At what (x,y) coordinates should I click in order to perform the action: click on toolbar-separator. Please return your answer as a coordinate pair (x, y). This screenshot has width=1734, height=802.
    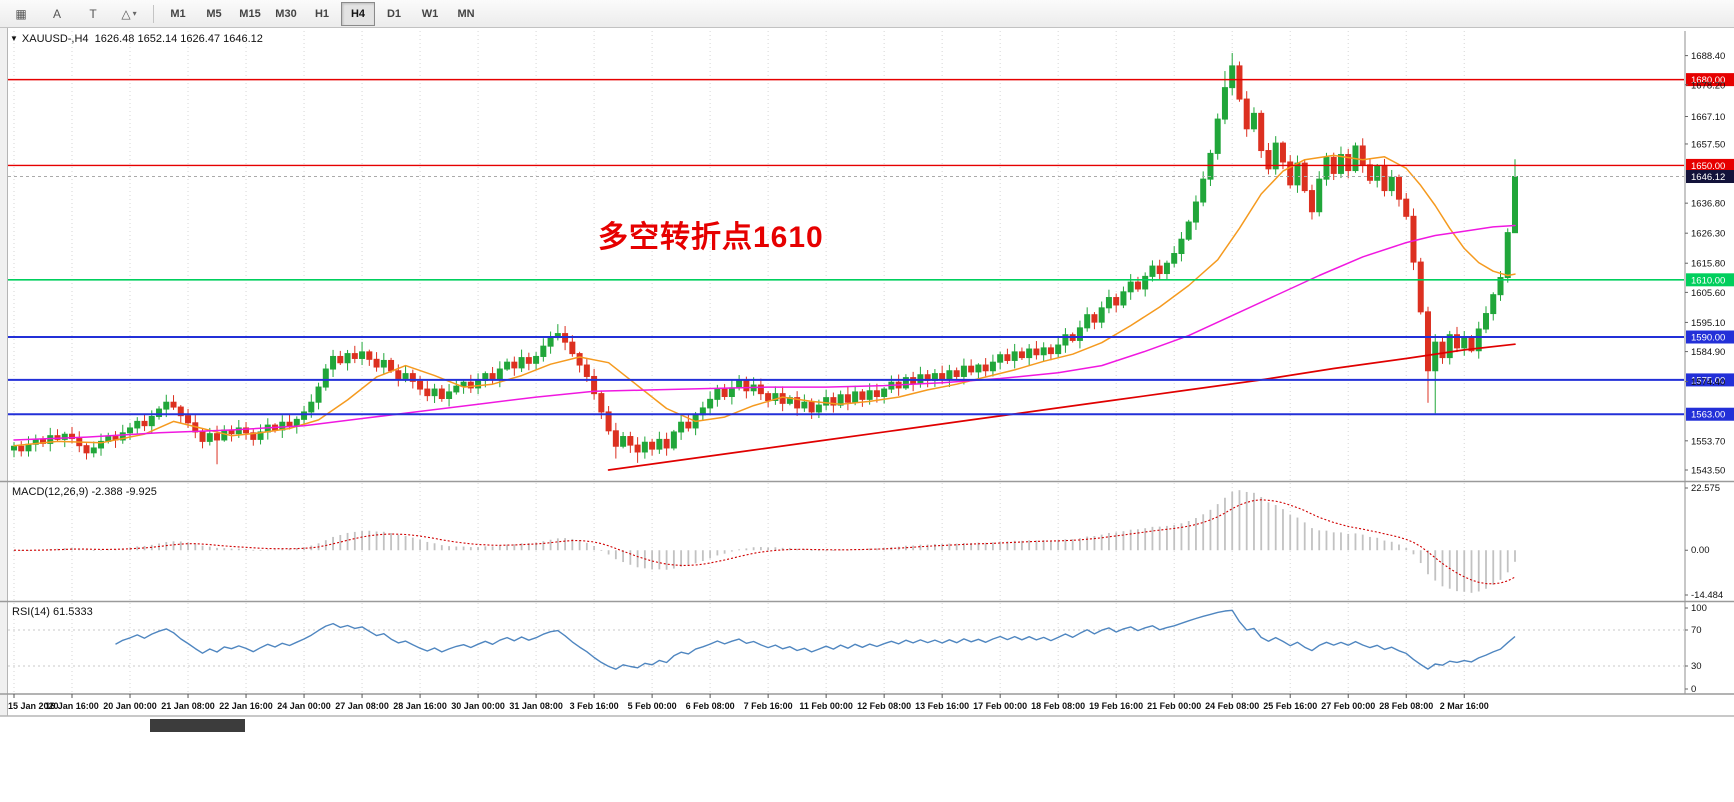
    Looking at the image, I should click on (153, 13).